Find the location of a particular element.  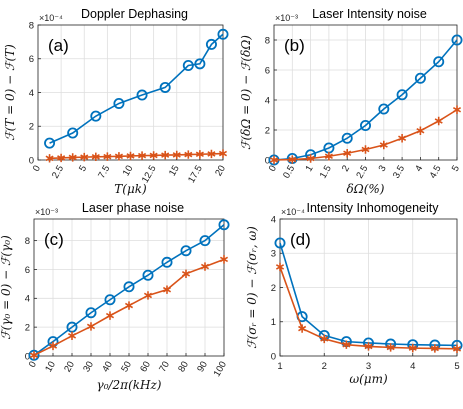

x-tick-label: 15 is located at coordinates (174, 171).